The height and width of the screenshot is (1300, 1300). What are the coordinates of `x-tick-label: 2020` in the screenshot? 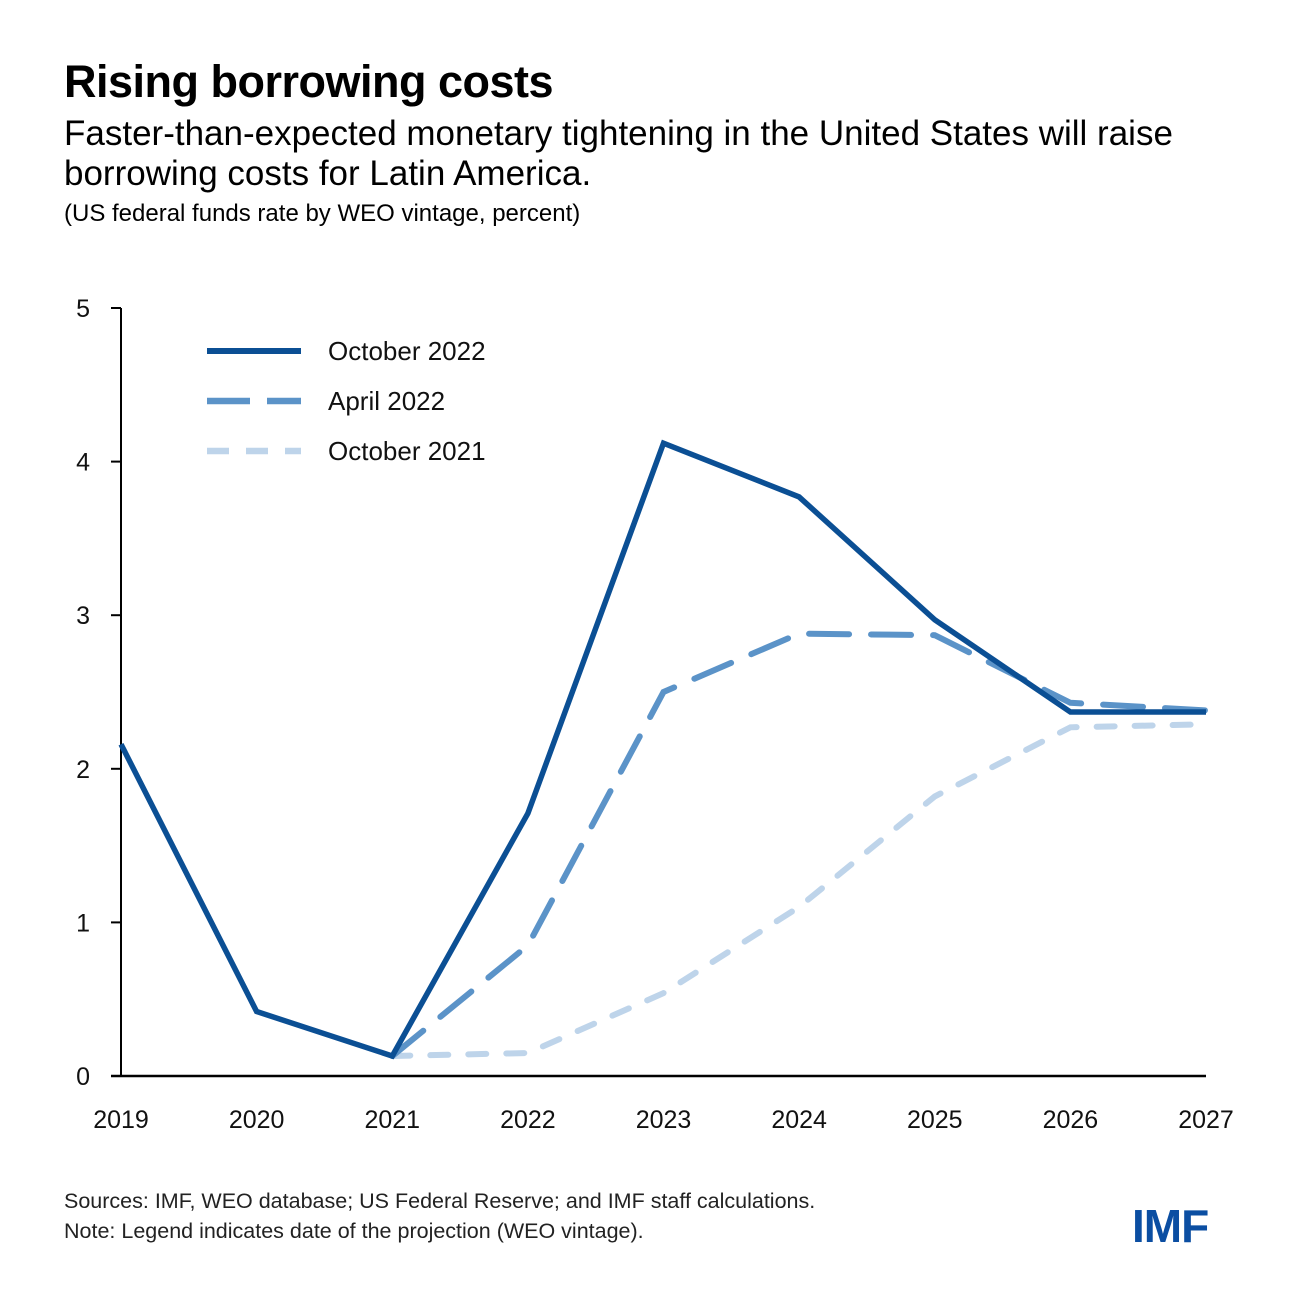 It's located at (257, 1120).